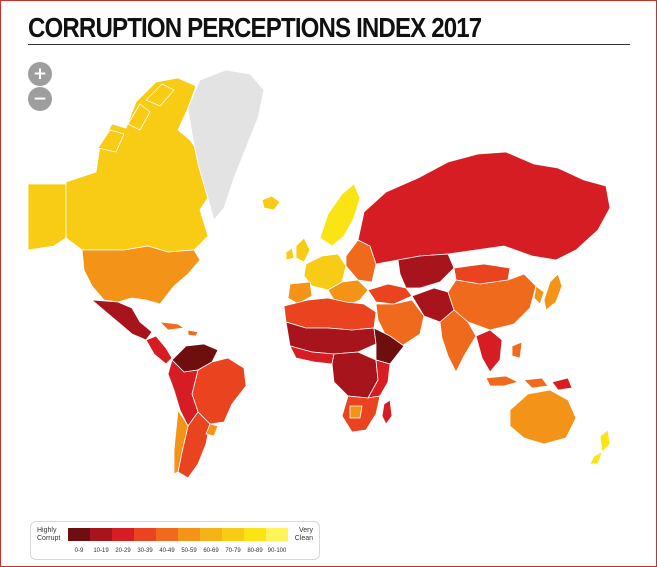 This screenshot has height=567, width=657. What do you see at coordinates (40, 74) in the screenshot?
I see `zoom-in-button: +` at bounding box center [40, 74].